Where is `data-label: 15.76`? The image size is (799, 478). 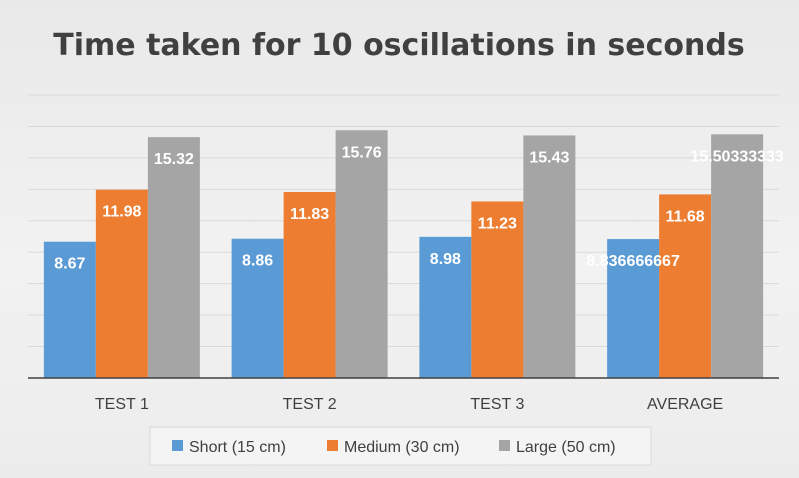
data-label: 15.76 is located at coordinates (362, 152).